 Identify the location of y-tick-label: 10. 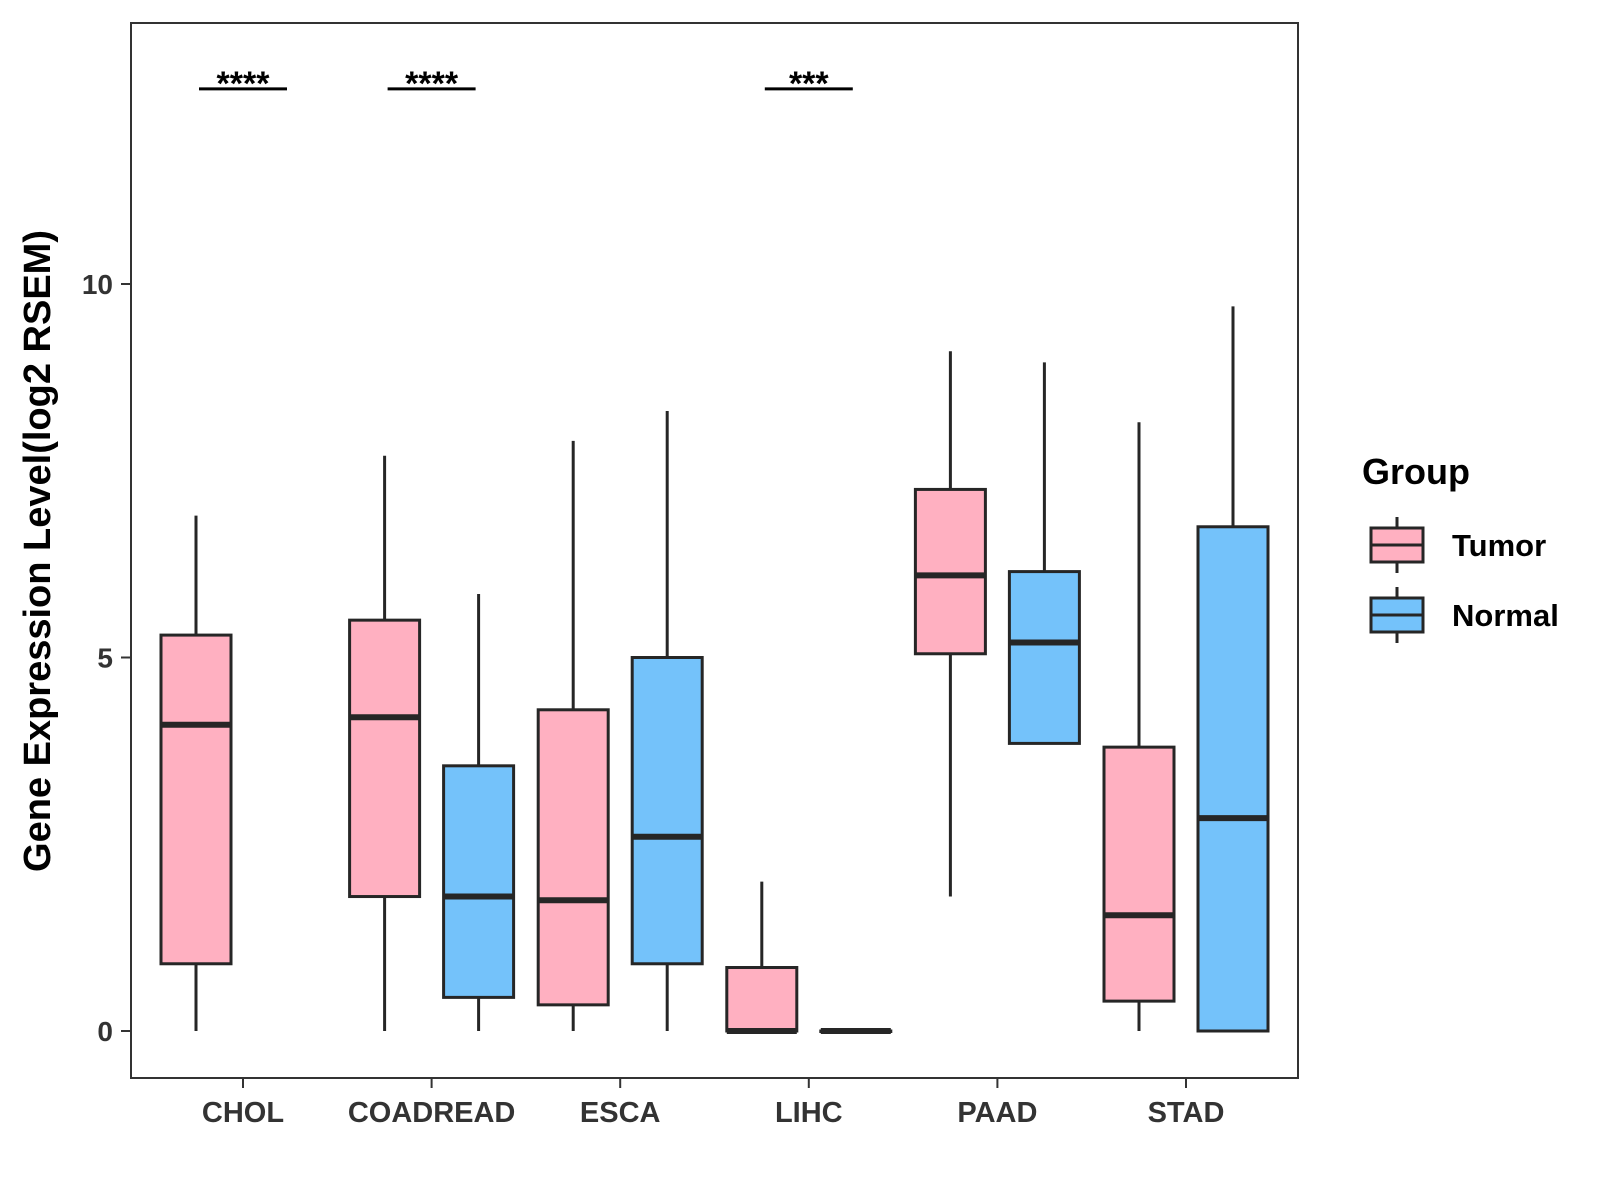
(97, 284).